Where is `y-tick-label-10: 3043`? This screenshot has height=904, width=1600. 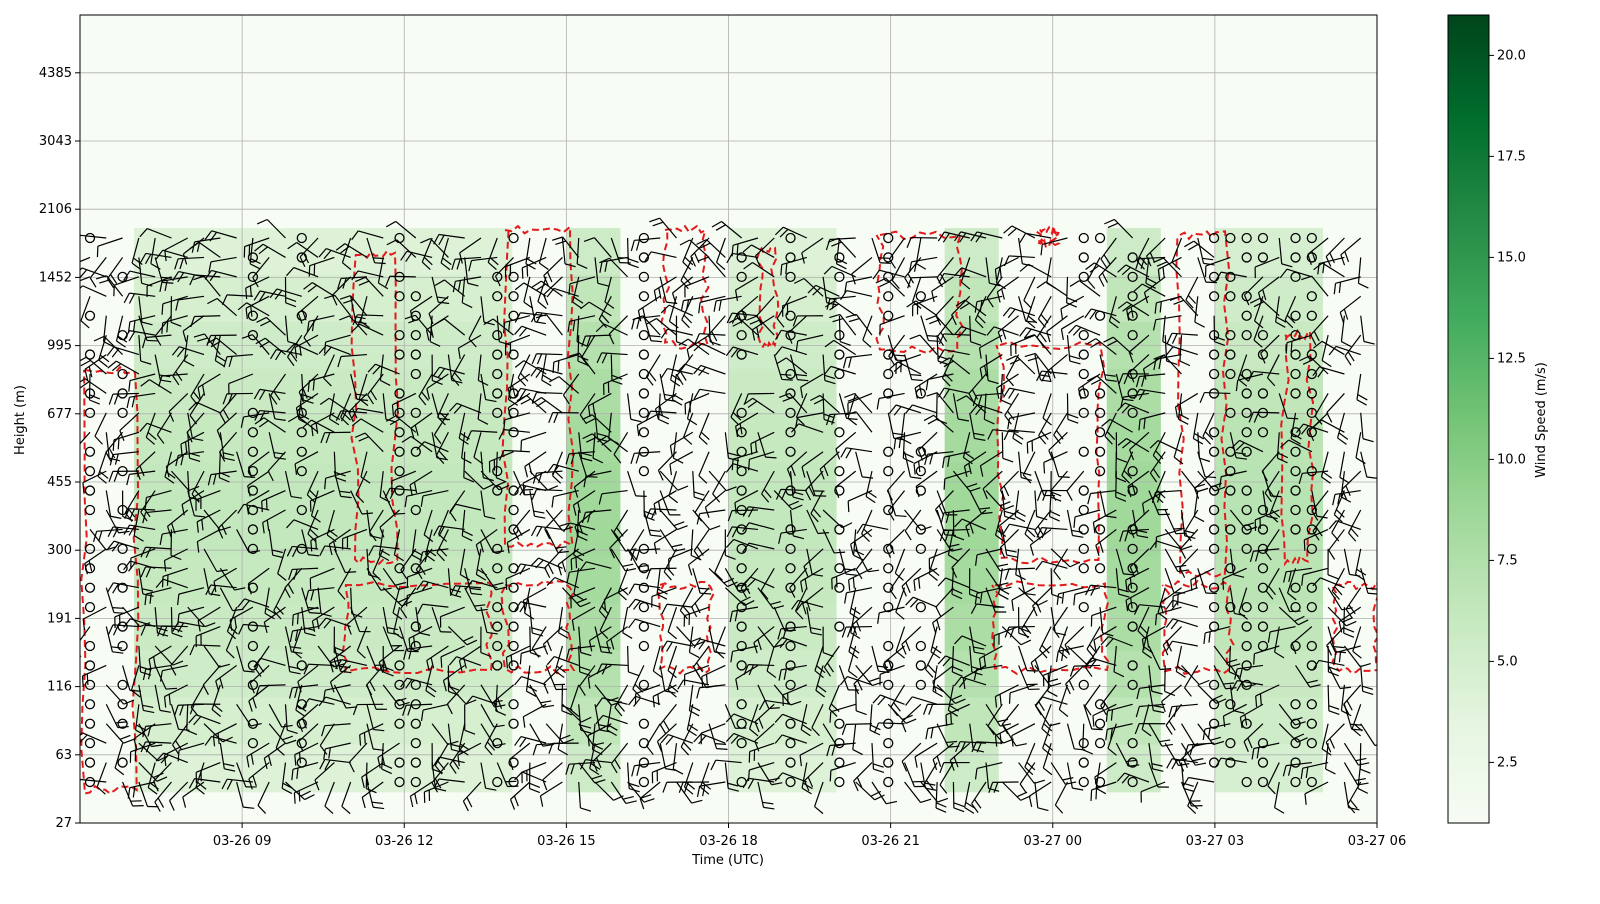 y-tick-label-10: 3043 is located at coordinates (55, 141).